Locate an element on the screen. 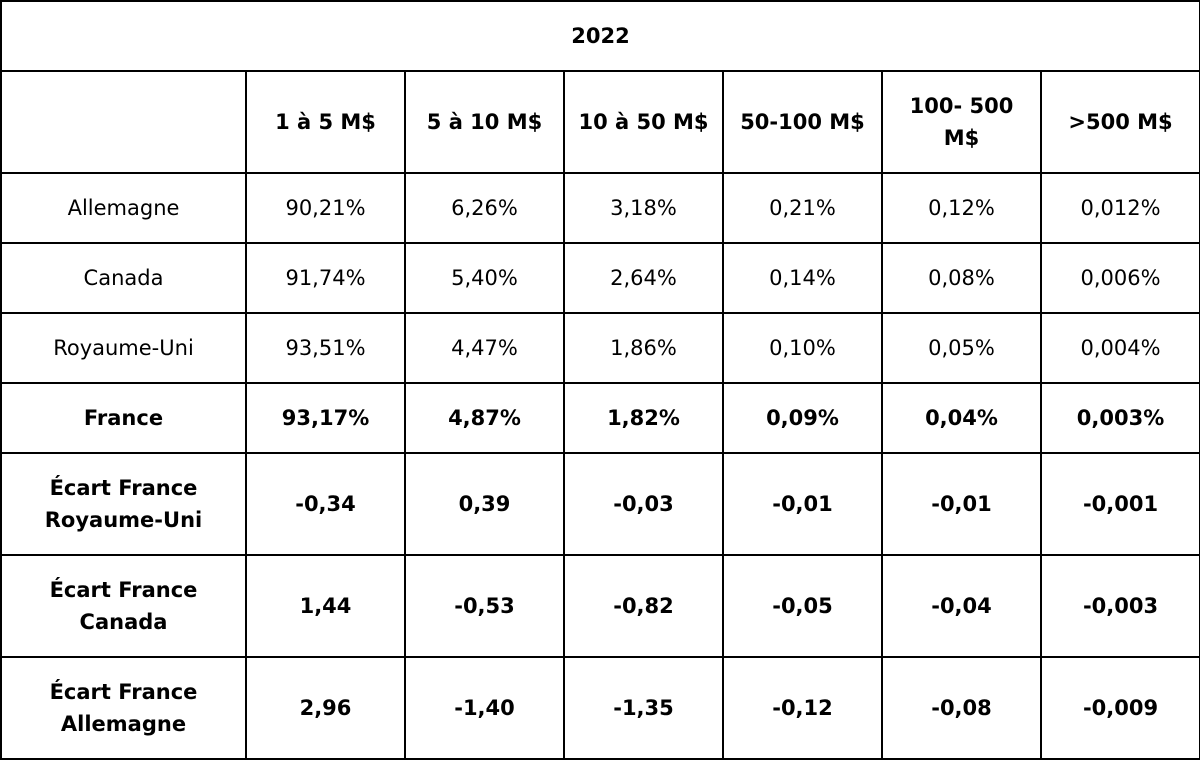 Image resolution: width=1200 pixels, height=760 pixels. column-header: 50-100 M$ is located at coordinates (802, 122).